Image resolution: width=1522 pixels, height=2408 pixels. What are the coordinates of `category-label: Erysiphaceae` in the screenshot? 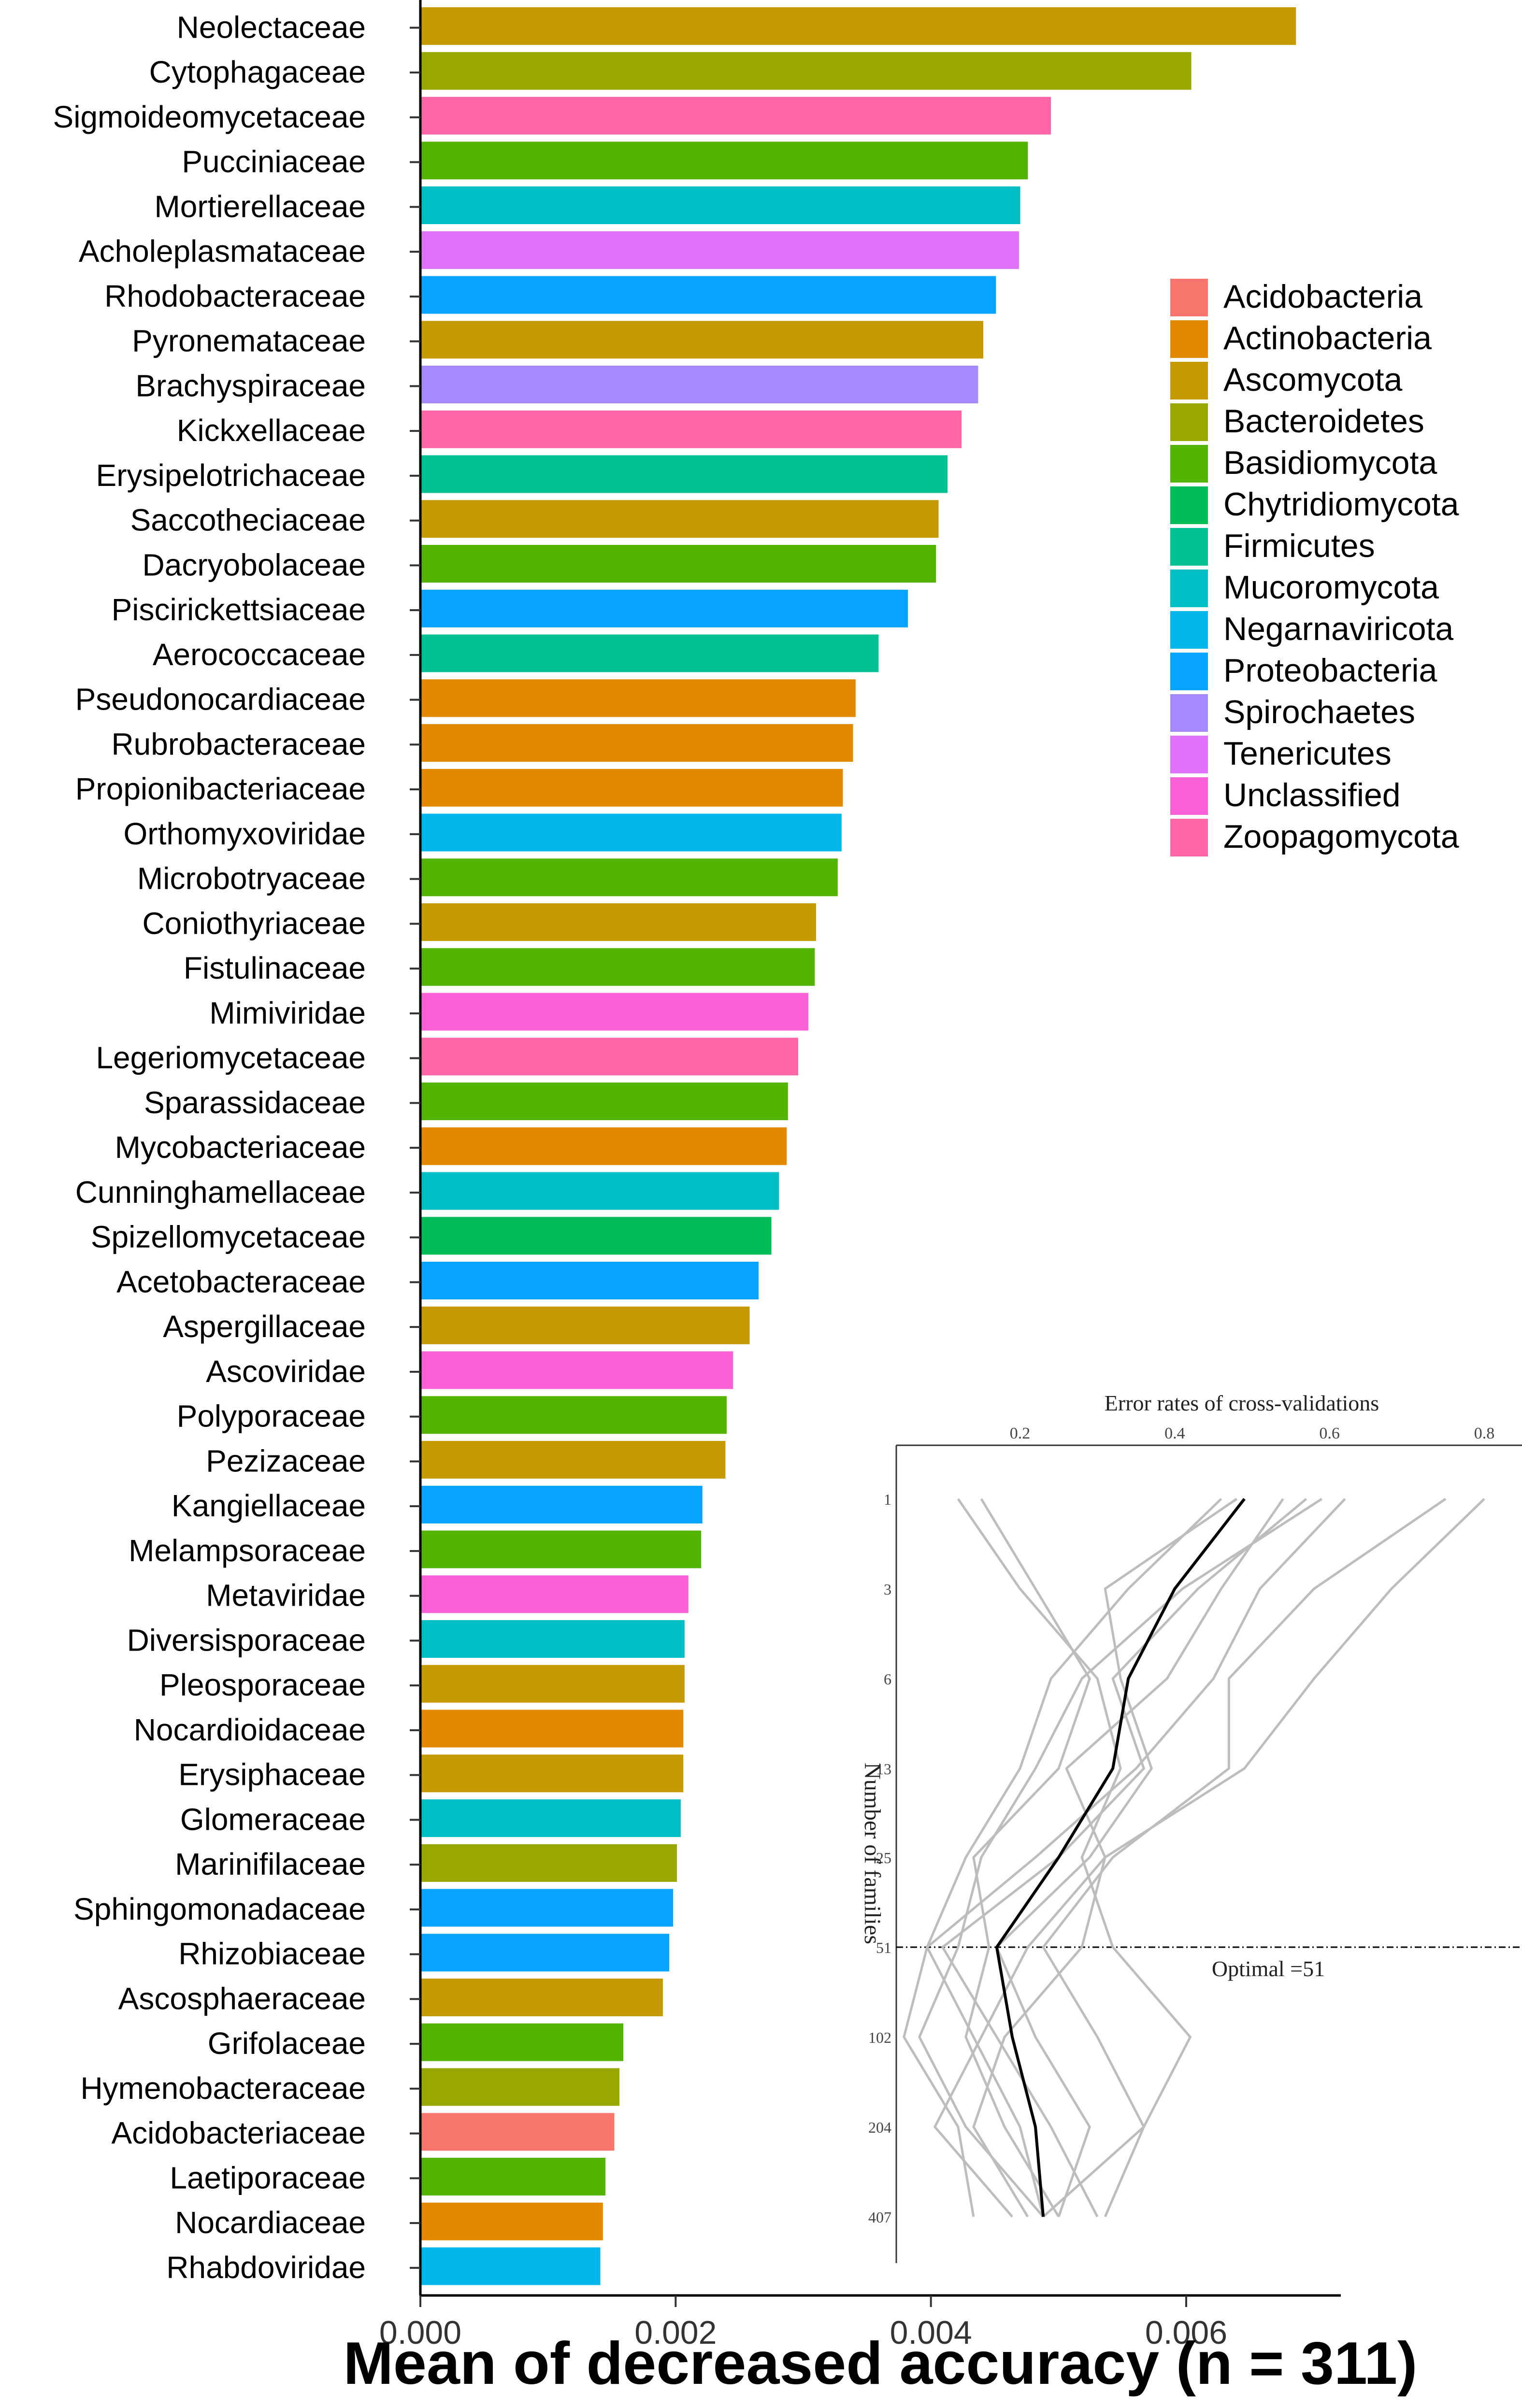 It's located at (272, 1774).